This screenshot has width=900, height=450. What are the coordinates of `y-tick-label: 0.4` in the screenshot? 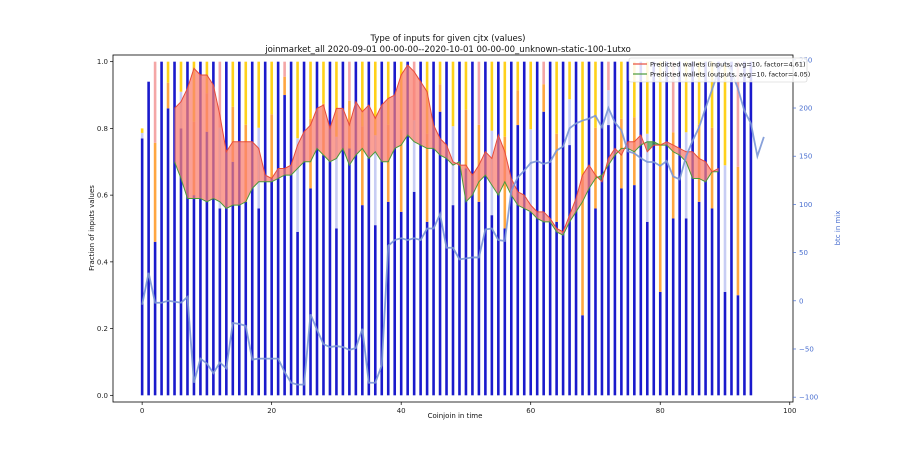 It's located at (103, 262).